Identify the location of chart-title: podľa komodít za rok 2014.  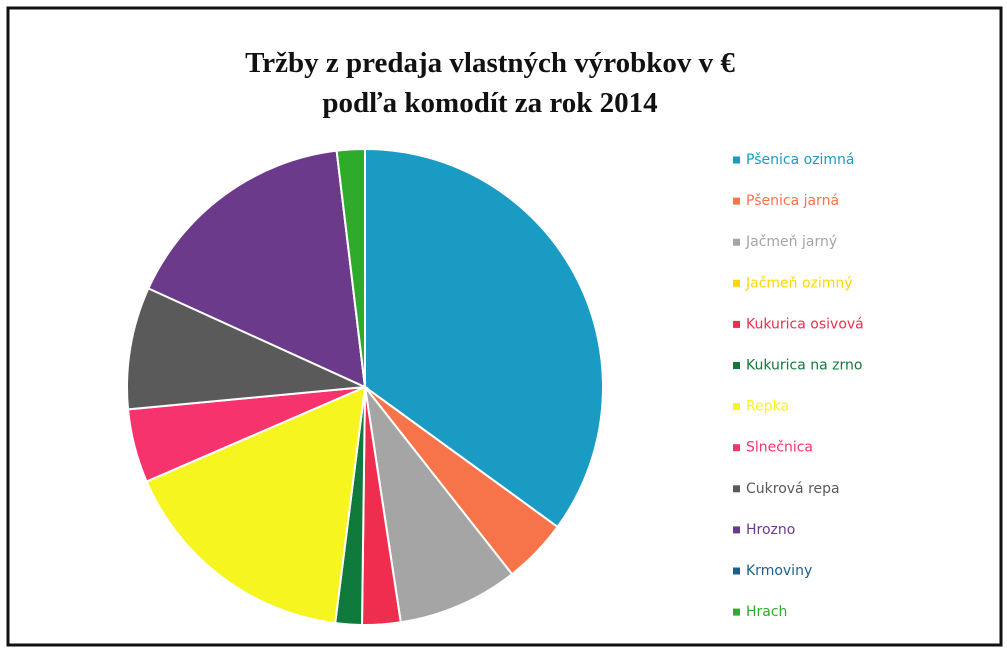
(489, 103).